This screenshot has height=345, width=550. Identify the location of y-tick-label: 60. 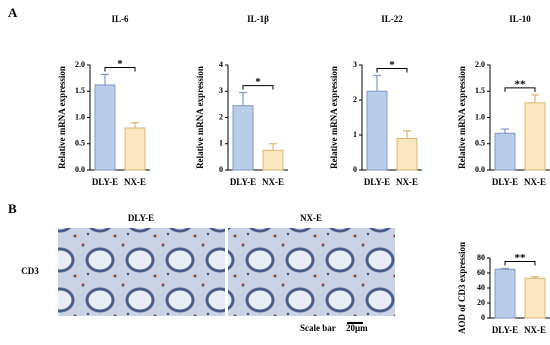
(481, 272).